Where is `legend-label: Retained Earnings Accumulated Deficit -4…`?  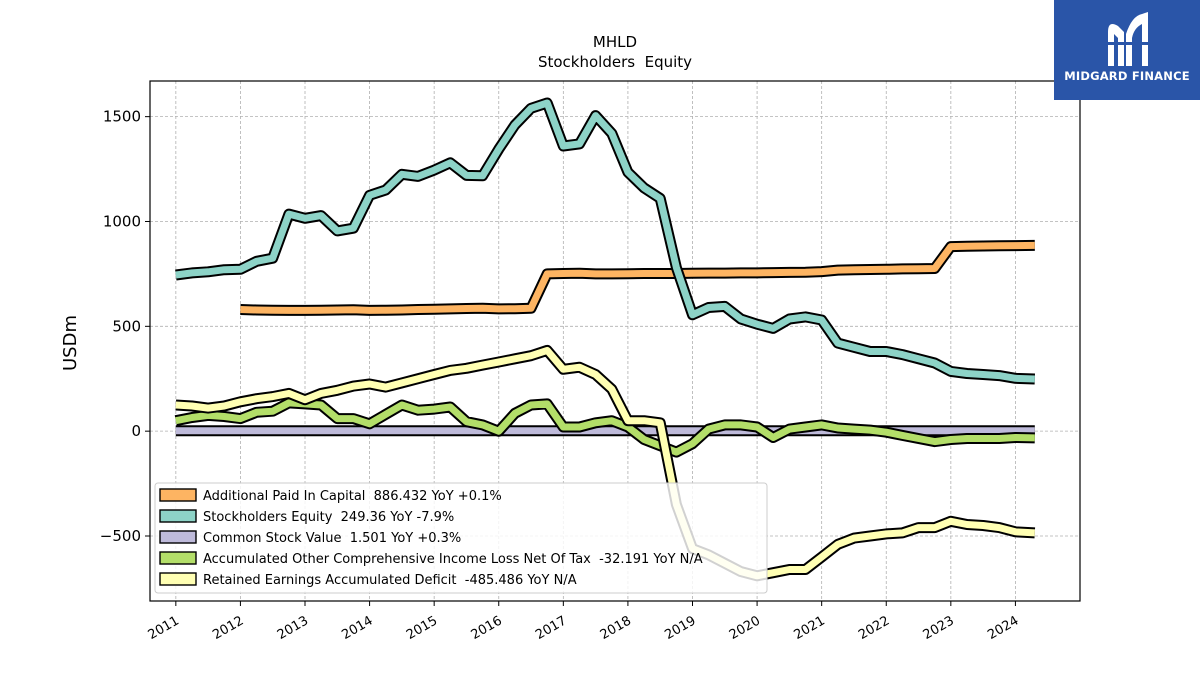
legend-label: Retained Earnings Accumulated Deficit -4… is located at coordinates (390, 580).